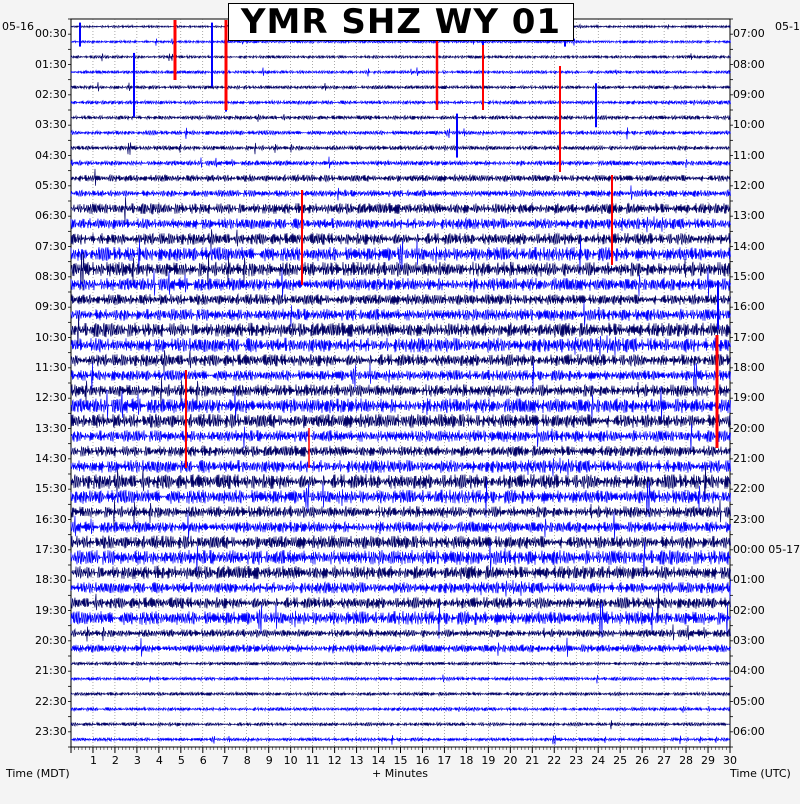  What do you see at coordinates (749, 216) in the screenshot?
I see `right-time-label: 13:00` at bounding box center [749, 216].